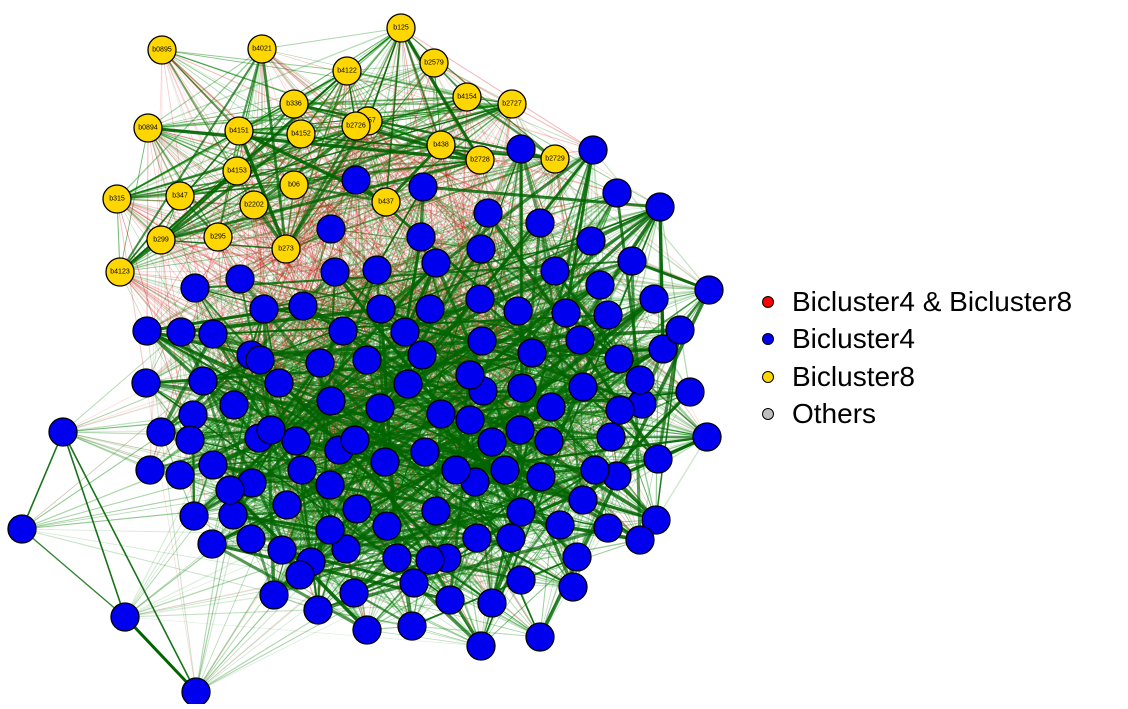 The height and width of the screenshot is (709, 1128). I want to click on node-label: b2579, so click(434, 63).